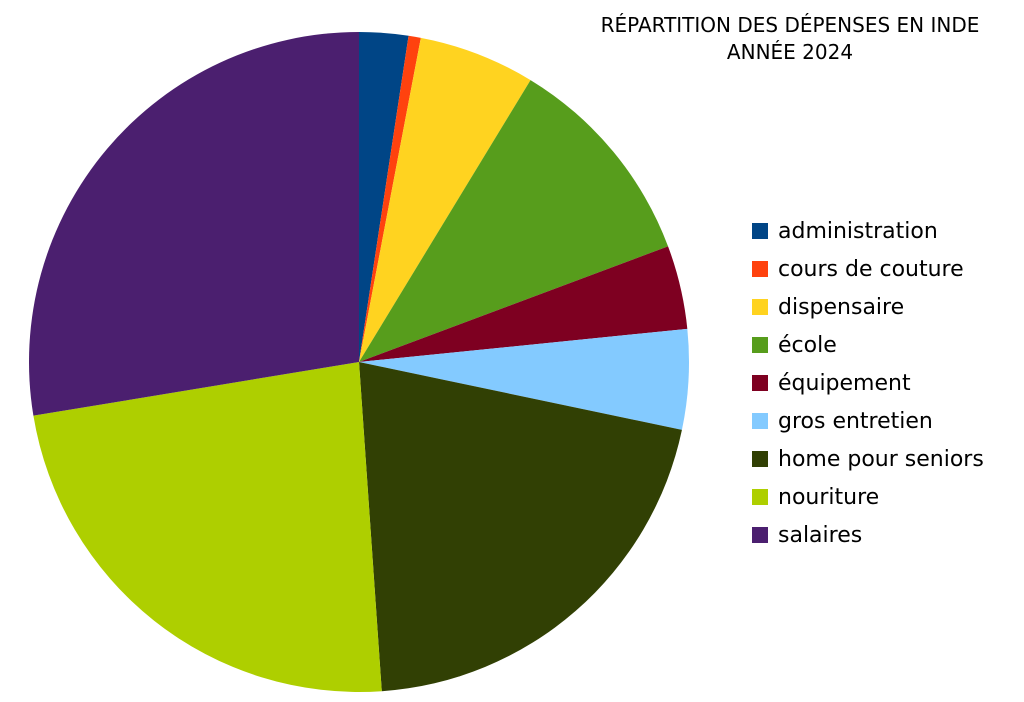 This screenshot has width=1024, height=702. What do you see at coordinates (882, 535) in the screenshot?
I see `legend-item-salaires: salaires` at bounding box center [882, 535].